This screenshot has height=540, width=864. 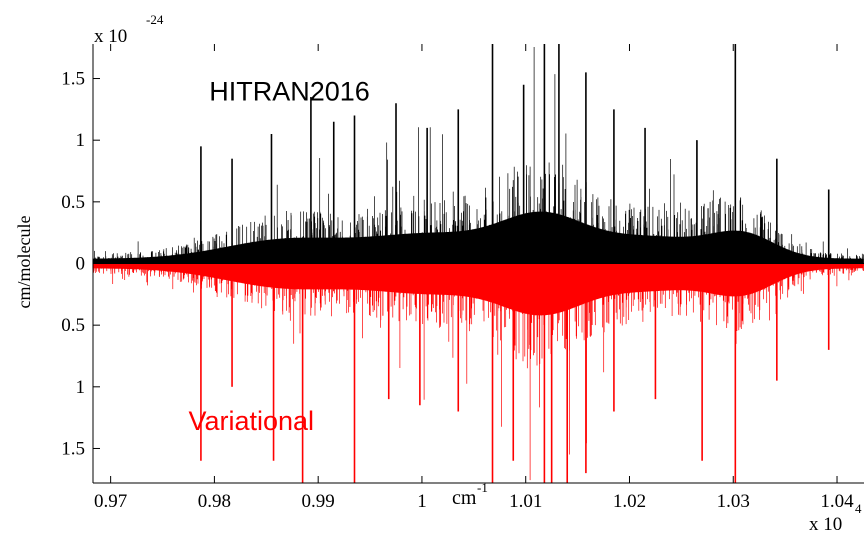 I want to click on x-axis-label-superscript: -1, so click(x=482, y=487).